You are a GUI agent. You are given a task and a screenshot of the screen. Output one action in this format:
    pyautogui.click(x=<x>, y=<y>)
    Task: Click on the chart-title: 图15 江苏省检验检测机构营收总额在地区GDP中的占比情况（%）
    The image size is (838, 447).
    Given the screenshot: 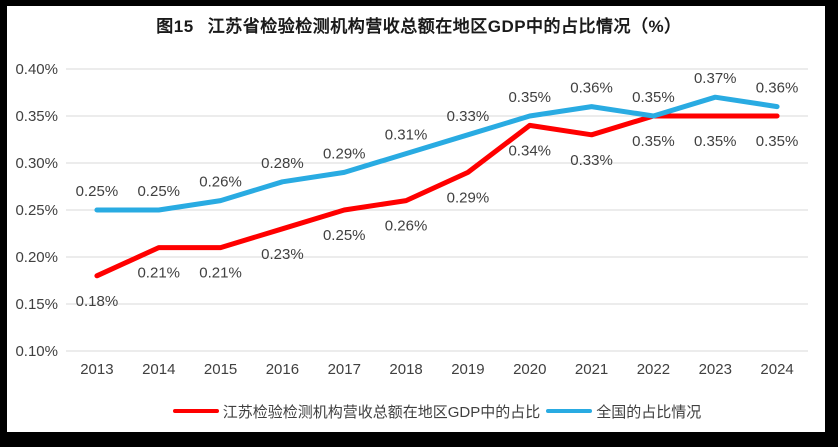 What is the action you would take?
    pyautogui.click(x=419, y=24)
    